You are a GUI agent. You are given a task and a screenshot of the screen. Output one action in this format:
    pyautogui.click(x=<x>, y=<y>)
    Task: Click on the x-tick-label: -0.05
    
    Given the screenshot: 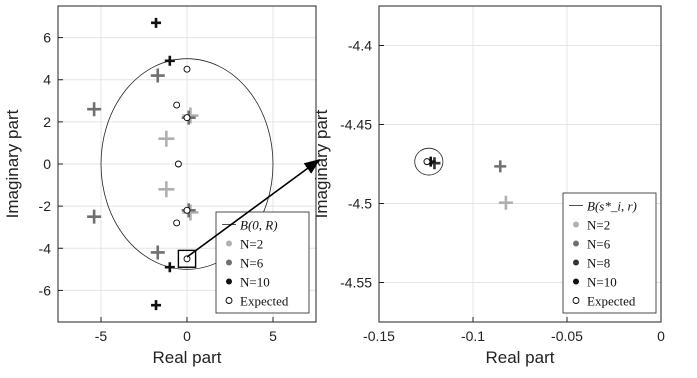 What is the action you would take?
    pyautogui.click(x=567, y=336)
    